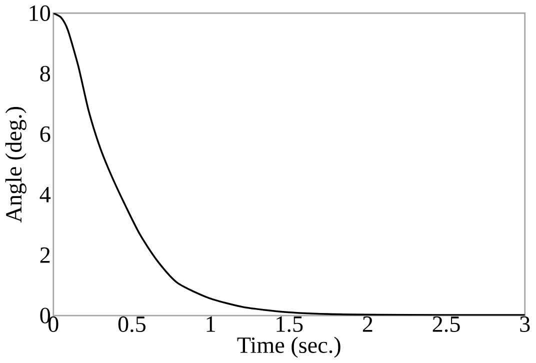 This screenshot has width=536, height=363. Describe the element at coordinates (45, 74) in the screenshot. I see `y-tick-label: 8` at that location.